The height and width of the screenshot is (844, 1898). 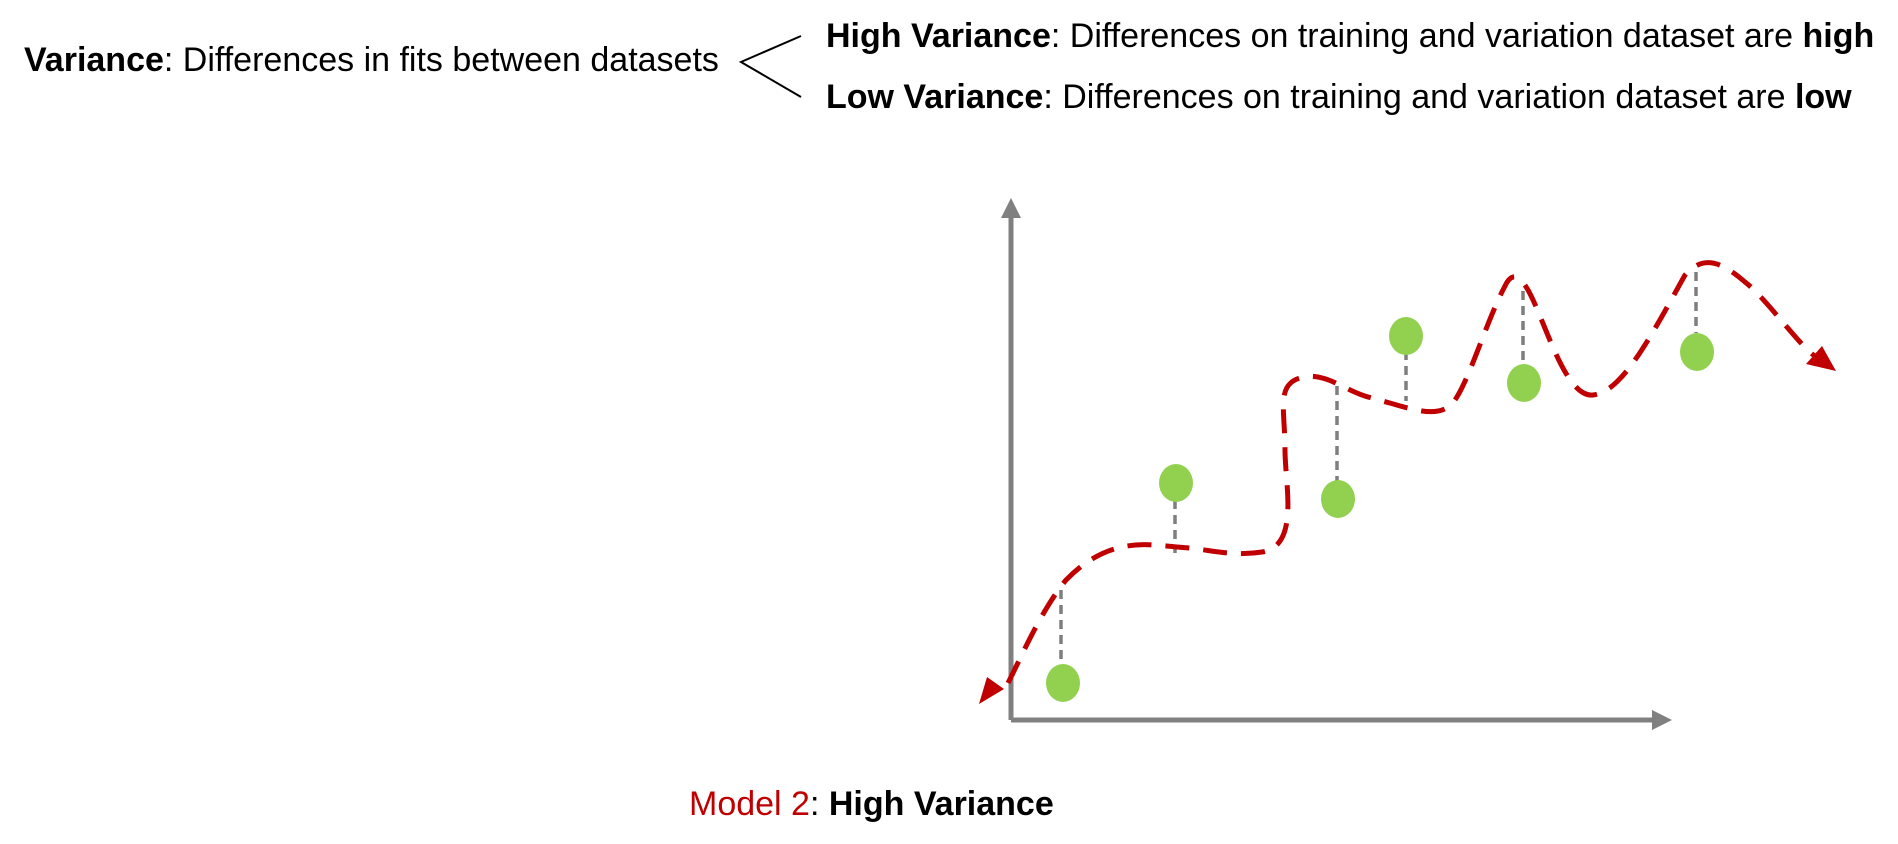 What do you see at coordinates (168, 60) in the screenshot?
I see `variance-sep: :` at bounding box center [168, 60].